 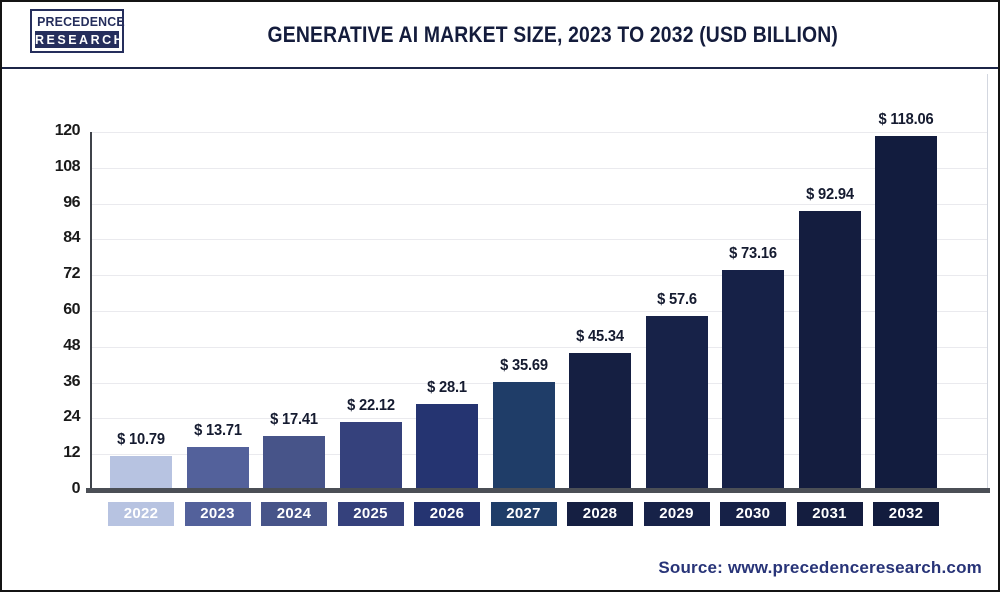 I want to click on year-label-2029: 2029, so click(x=676, y=514).